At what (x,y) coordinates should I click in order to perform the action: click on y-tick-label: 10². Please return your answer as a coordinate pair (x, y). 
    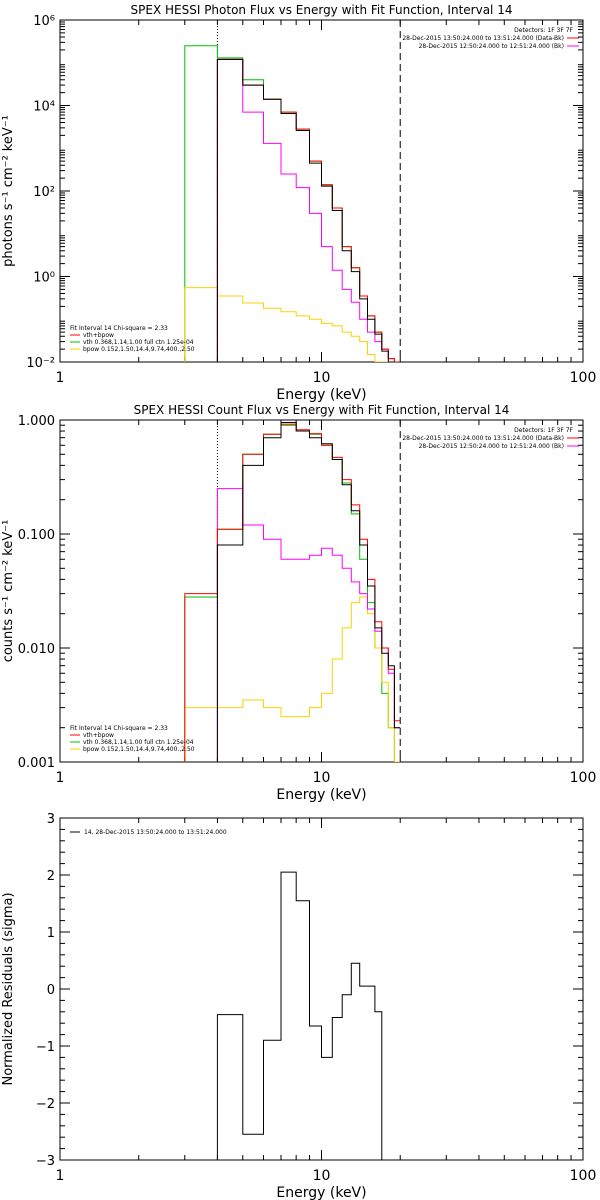
    Looking at the image, I should click on (44, 192).